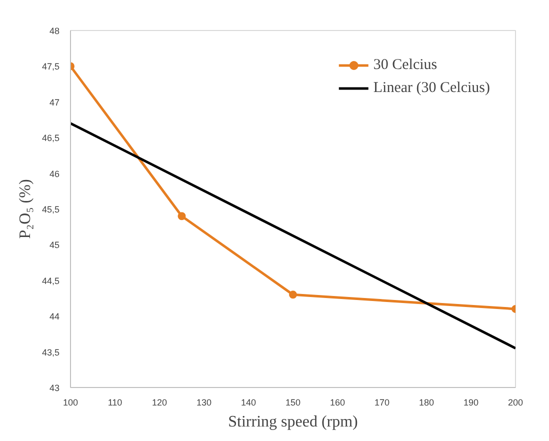 This screenshot has height=441, width=549. Describe the element at coordinates (51, 352) in the screenshot. I see `y-tick-label: 43,5` at that location.